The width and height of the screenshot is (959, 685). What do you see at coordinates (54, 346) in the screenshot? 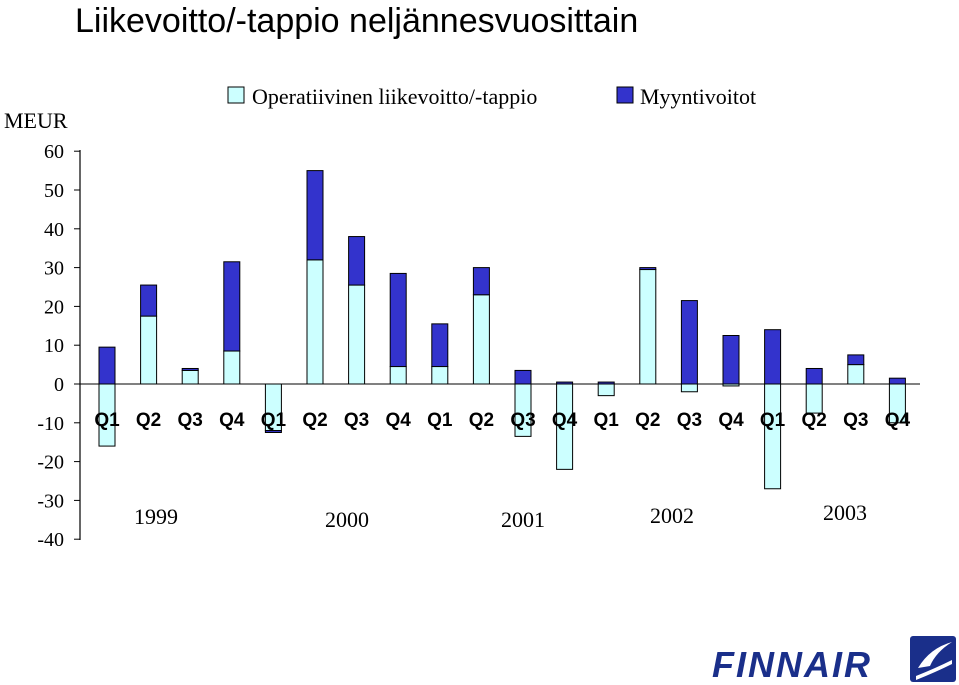
I see `y-tick-label: 10` at bounding box center [54, 346].